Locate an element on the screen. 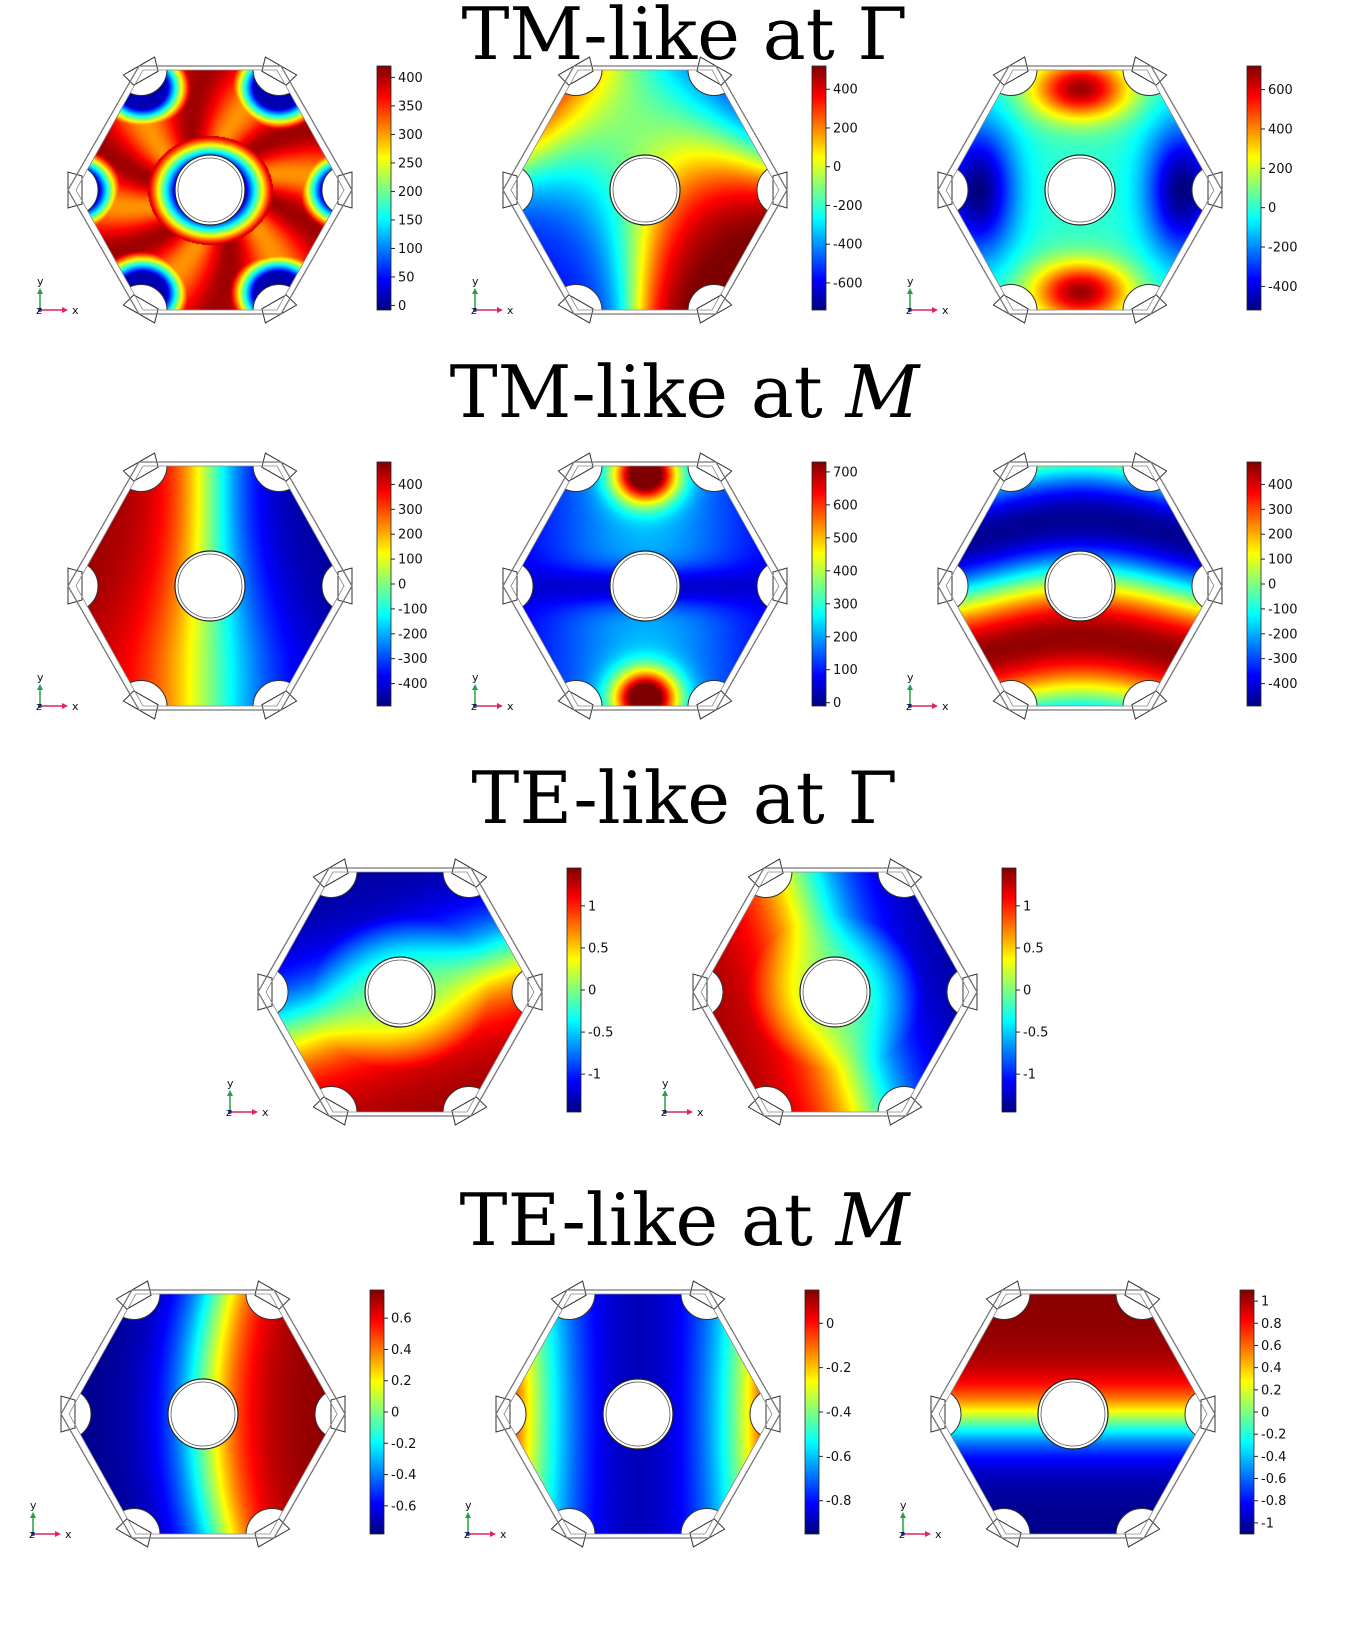 The image size is (1369, 1637). colorbar-tick-label: 350 is located at coordinates (410, 106).